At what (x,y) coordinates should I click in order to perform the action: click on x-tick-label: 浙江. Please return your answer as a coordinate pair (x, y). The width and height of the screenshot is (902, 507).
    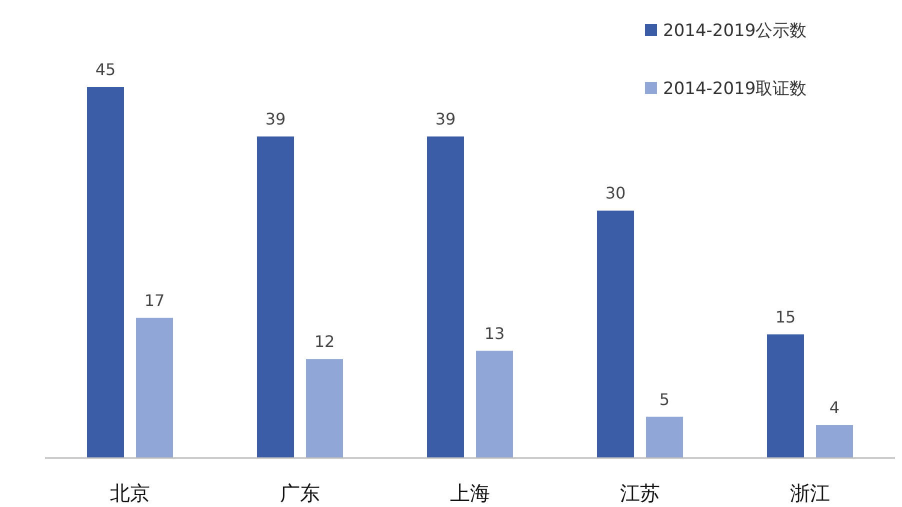
    Looking at the image, I should click on (810, 493).